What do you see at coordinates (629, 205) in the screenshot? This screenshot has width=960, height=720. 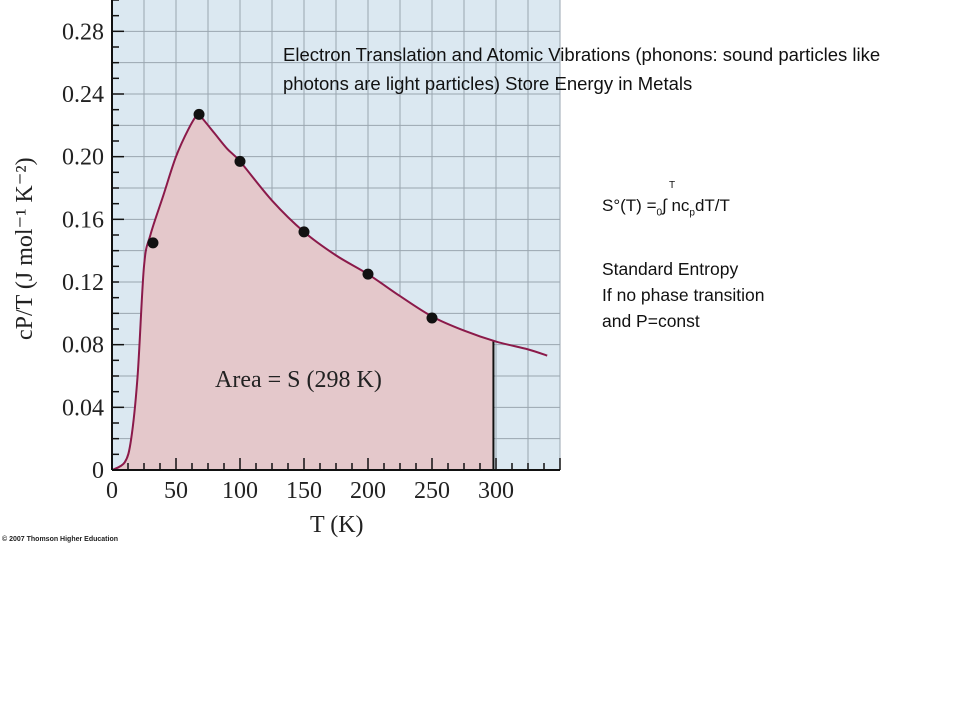 I see `formula-left: S°(T) =` at bounding box center [629, 205].